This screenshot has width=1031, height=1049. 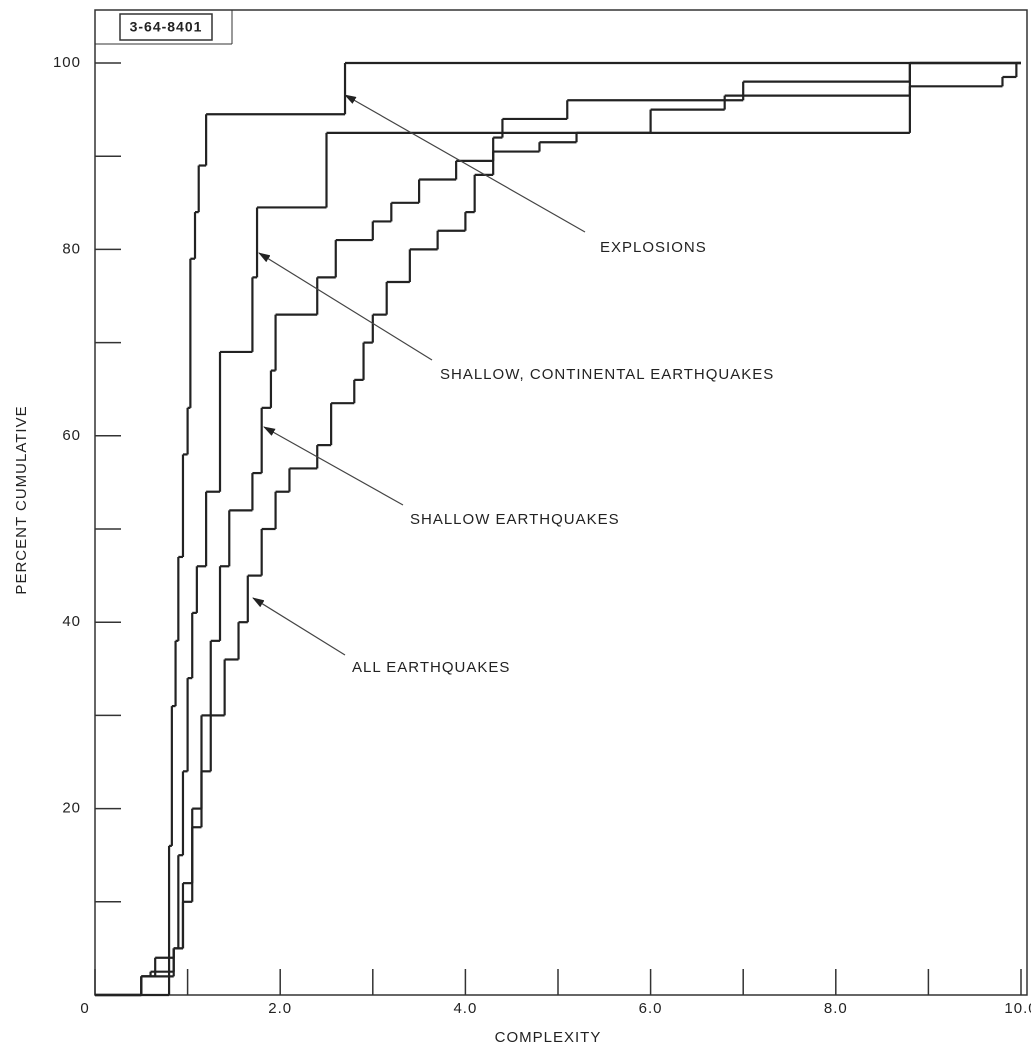 I want to click on figure-id-box, so click(x=166, y=27).